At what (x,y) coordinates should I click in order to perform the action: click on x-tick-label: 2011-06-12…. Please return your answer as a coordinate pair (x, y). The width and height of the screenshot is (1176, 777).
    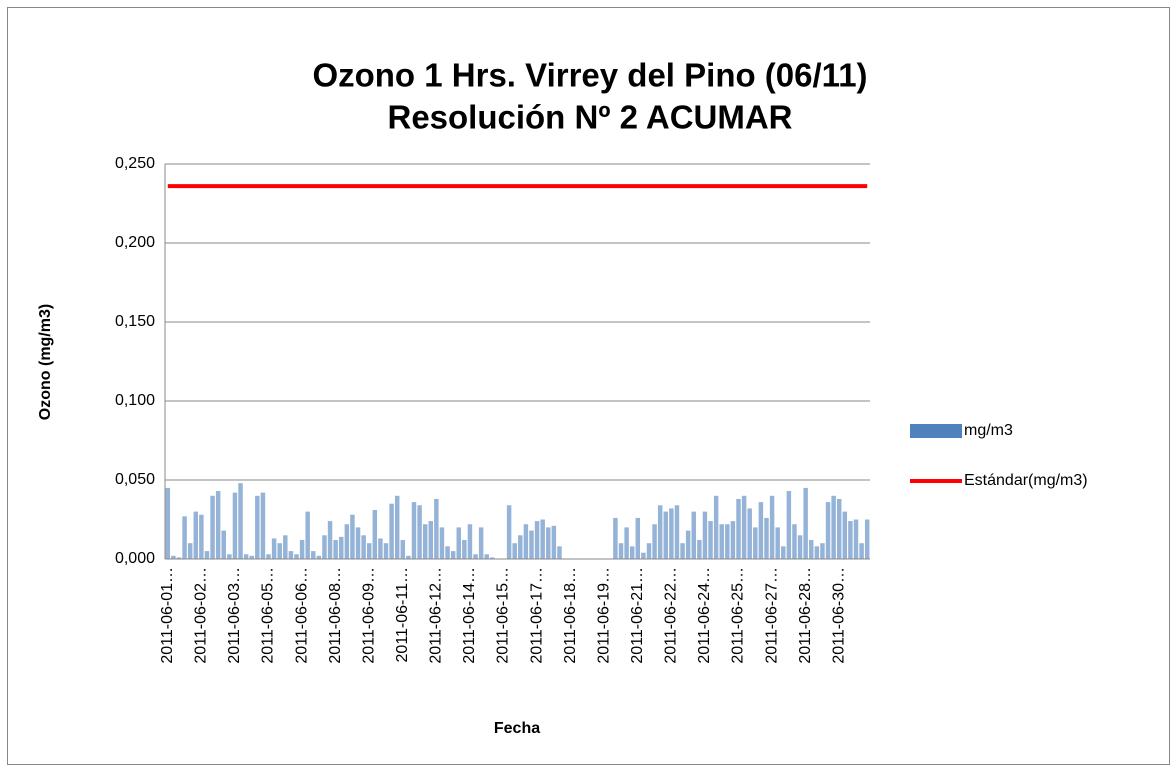
    Looking at the image, I should click on (436, 615).